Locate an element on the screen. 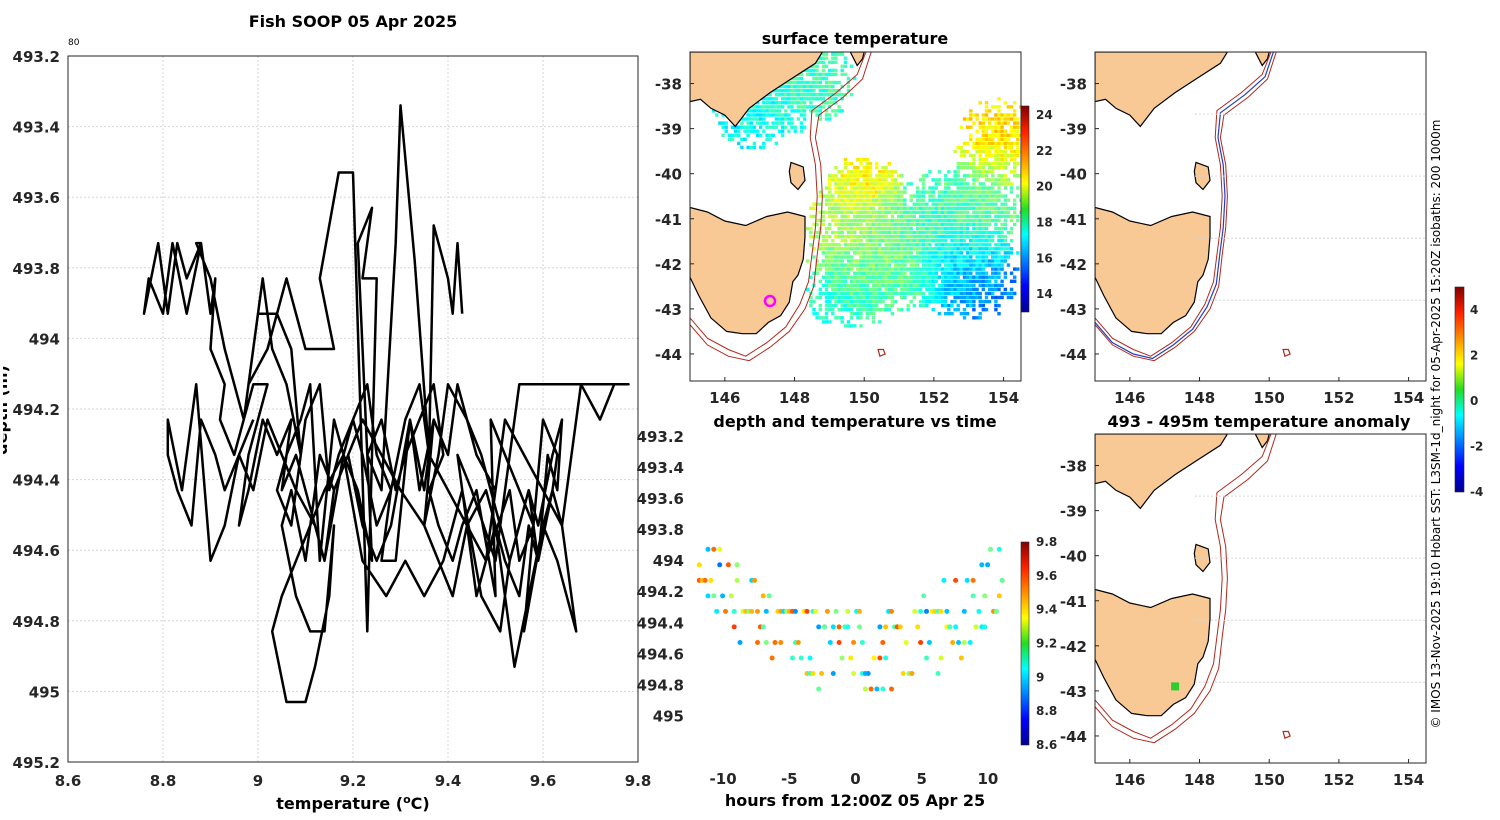  sst-map-title: surface temperature is located at coordinates (855, 38).